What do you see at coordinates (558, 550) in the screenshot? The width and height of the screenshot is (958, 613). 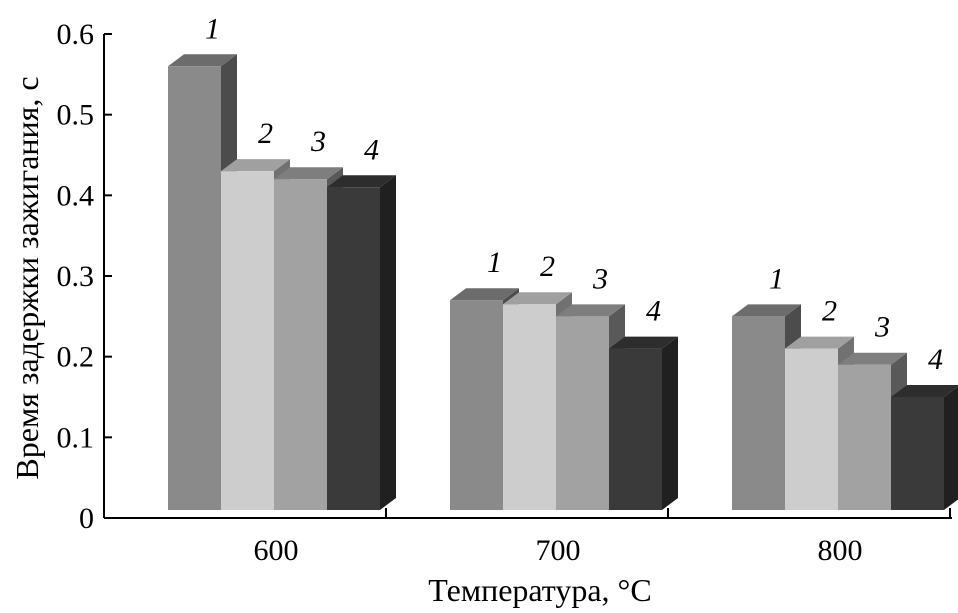 I see `x-tick-label: 700` at bounding box center [558, 550].